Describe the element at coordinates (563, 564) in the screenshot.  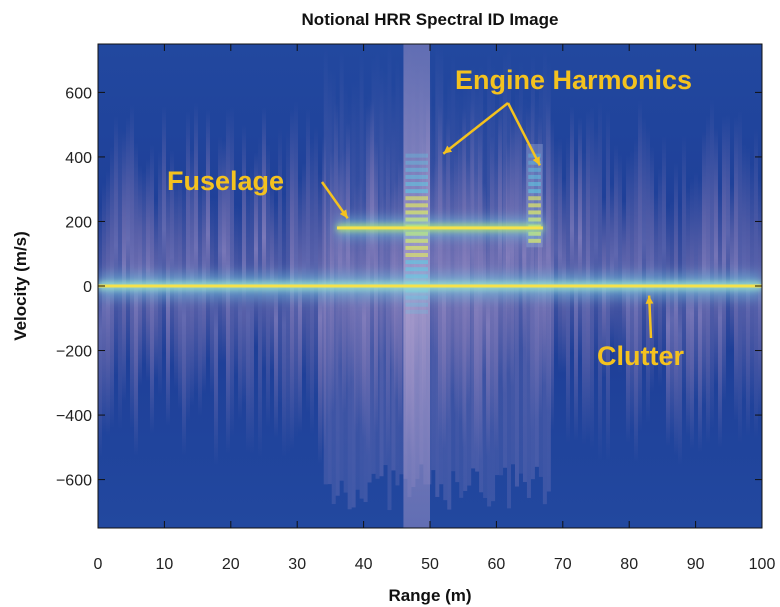
I see `x-tick-label: 70` at that location.